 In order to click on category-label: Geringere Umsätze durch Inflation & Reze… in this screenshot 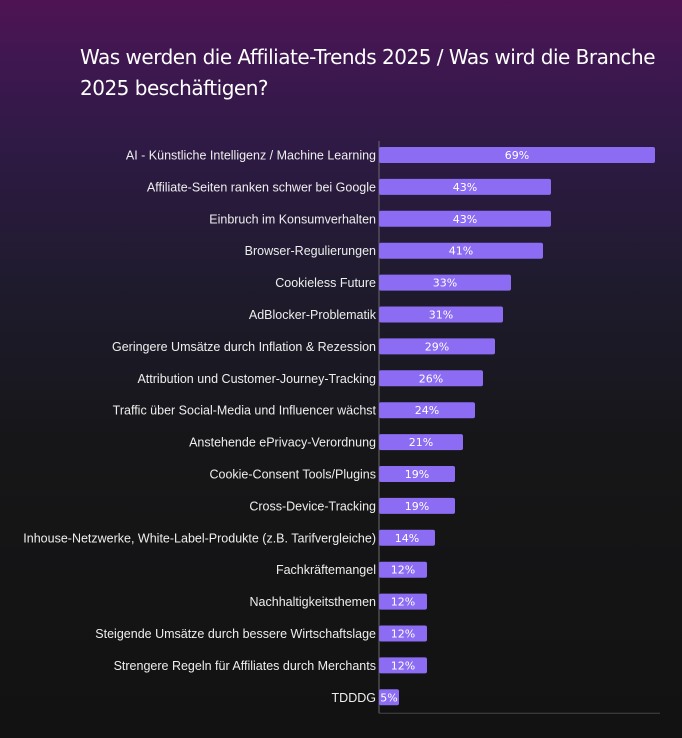, I will do `click(244, 347)`.